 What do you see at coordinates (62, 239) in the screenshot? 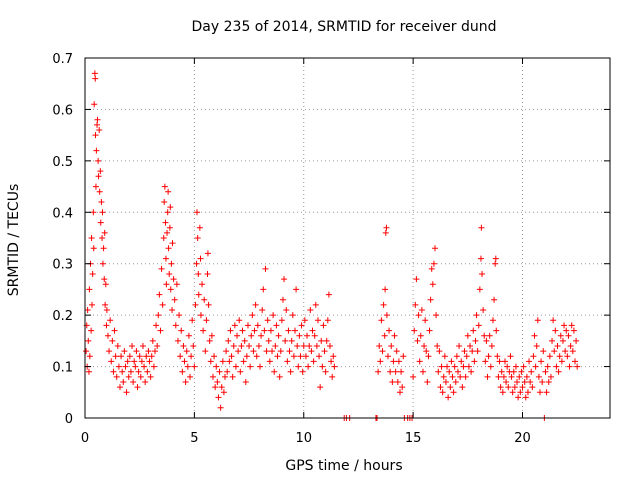
I see `y-tick-labels: 0 0.1 0.2 0.3 0.4 0.5 0.6 0.7` at bounding box center [62, 239].